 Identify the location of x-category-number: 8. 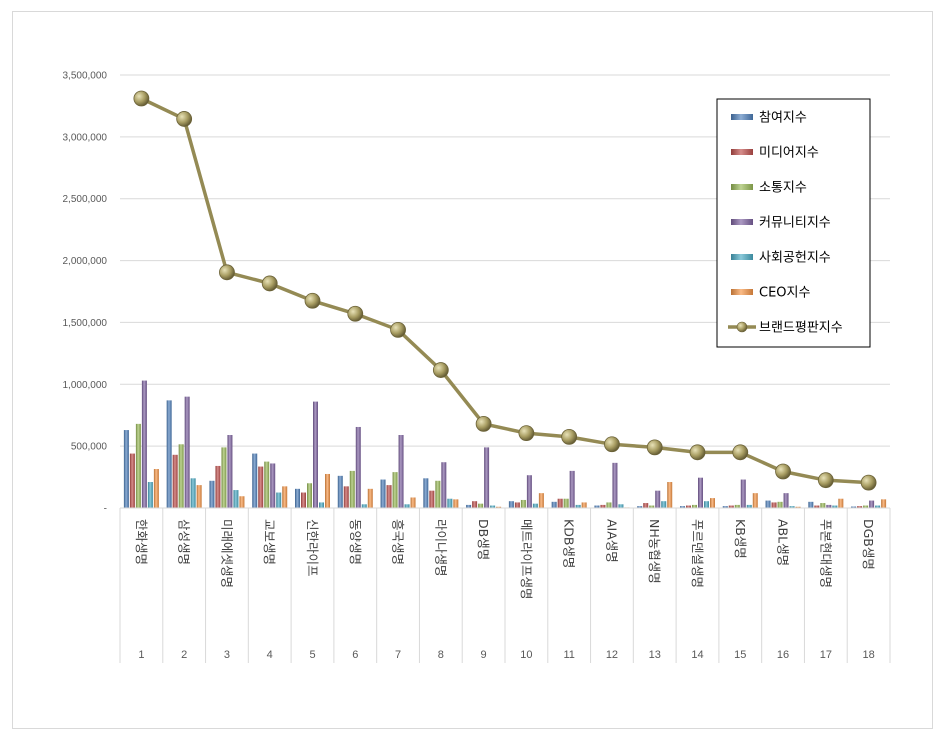
(441, 655).